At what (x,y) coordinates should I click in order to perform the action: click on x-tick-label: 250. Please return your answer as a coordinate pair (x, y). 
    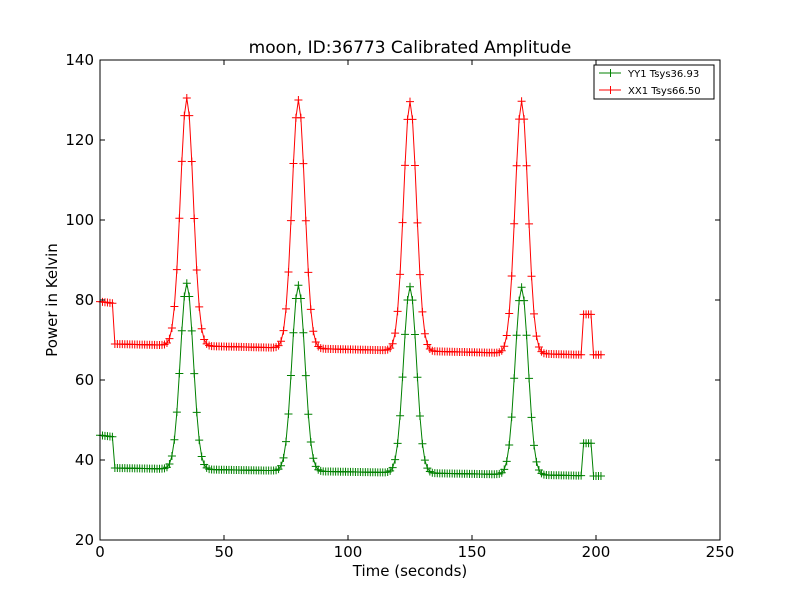
    Looking at the image, I should click on (720, 552).